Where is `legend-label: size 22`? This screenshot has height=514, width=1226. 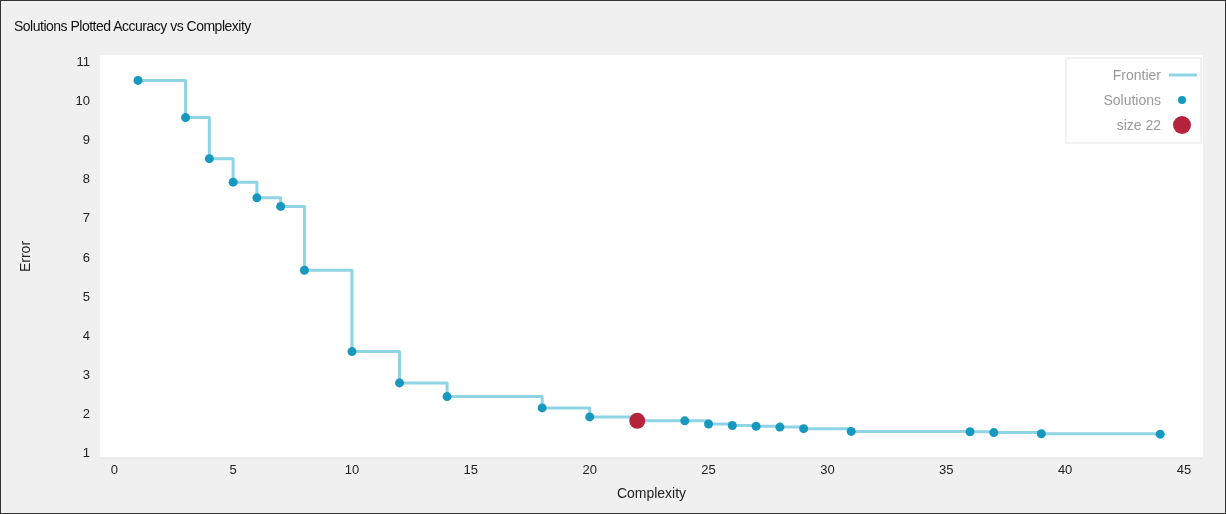
legend-label: size 22 is located at coordinates (1139, 125).